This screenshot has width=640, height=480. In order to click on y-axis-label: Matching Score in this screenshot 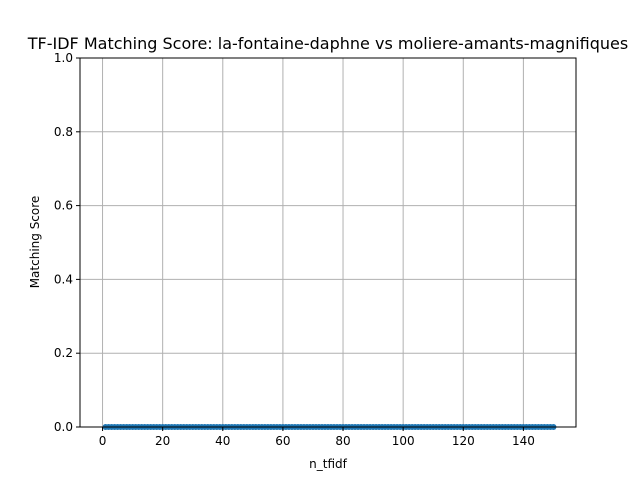, I will do `click(35, 242)`.